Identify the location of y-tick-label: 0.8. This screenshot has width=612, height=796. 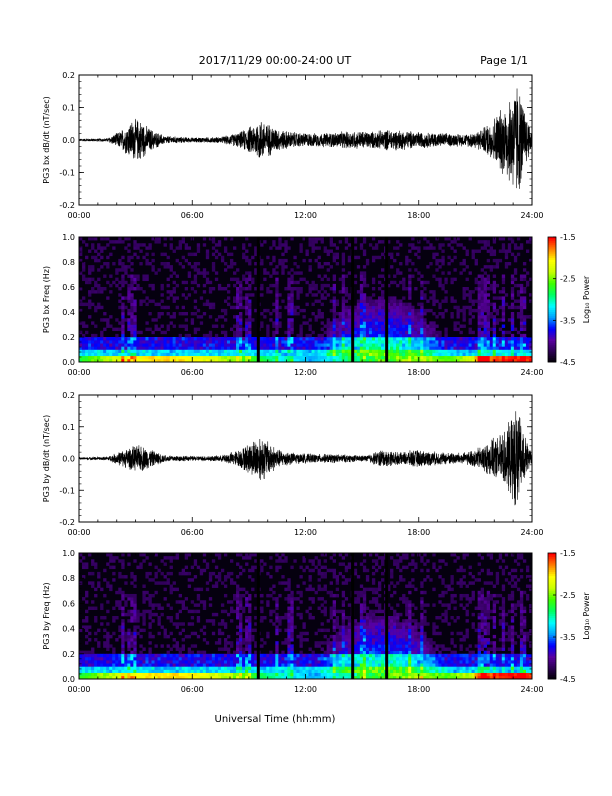
(68, 262).